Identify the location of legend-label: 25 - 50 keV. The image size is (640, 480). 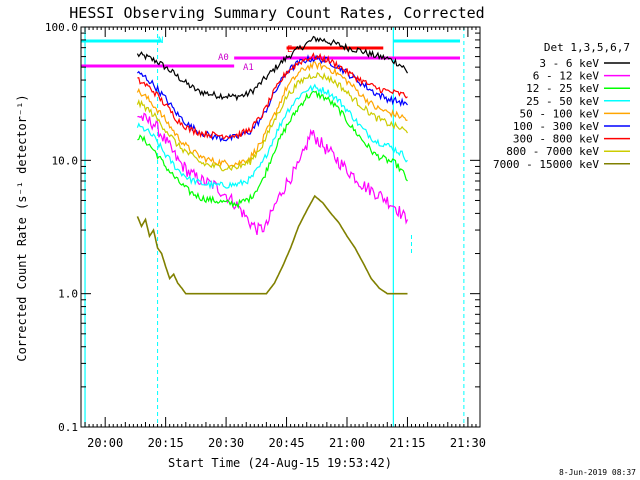
(562, 101).